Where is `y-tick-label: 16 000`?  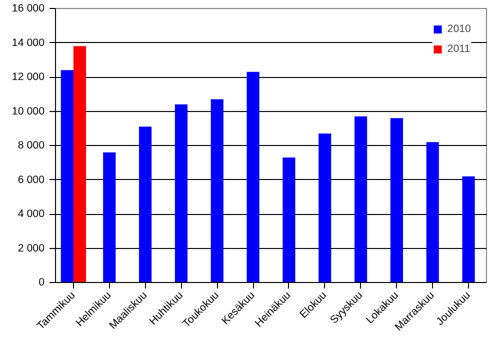
y-tick-label: 16 000 is located at coordinates (28, 8).